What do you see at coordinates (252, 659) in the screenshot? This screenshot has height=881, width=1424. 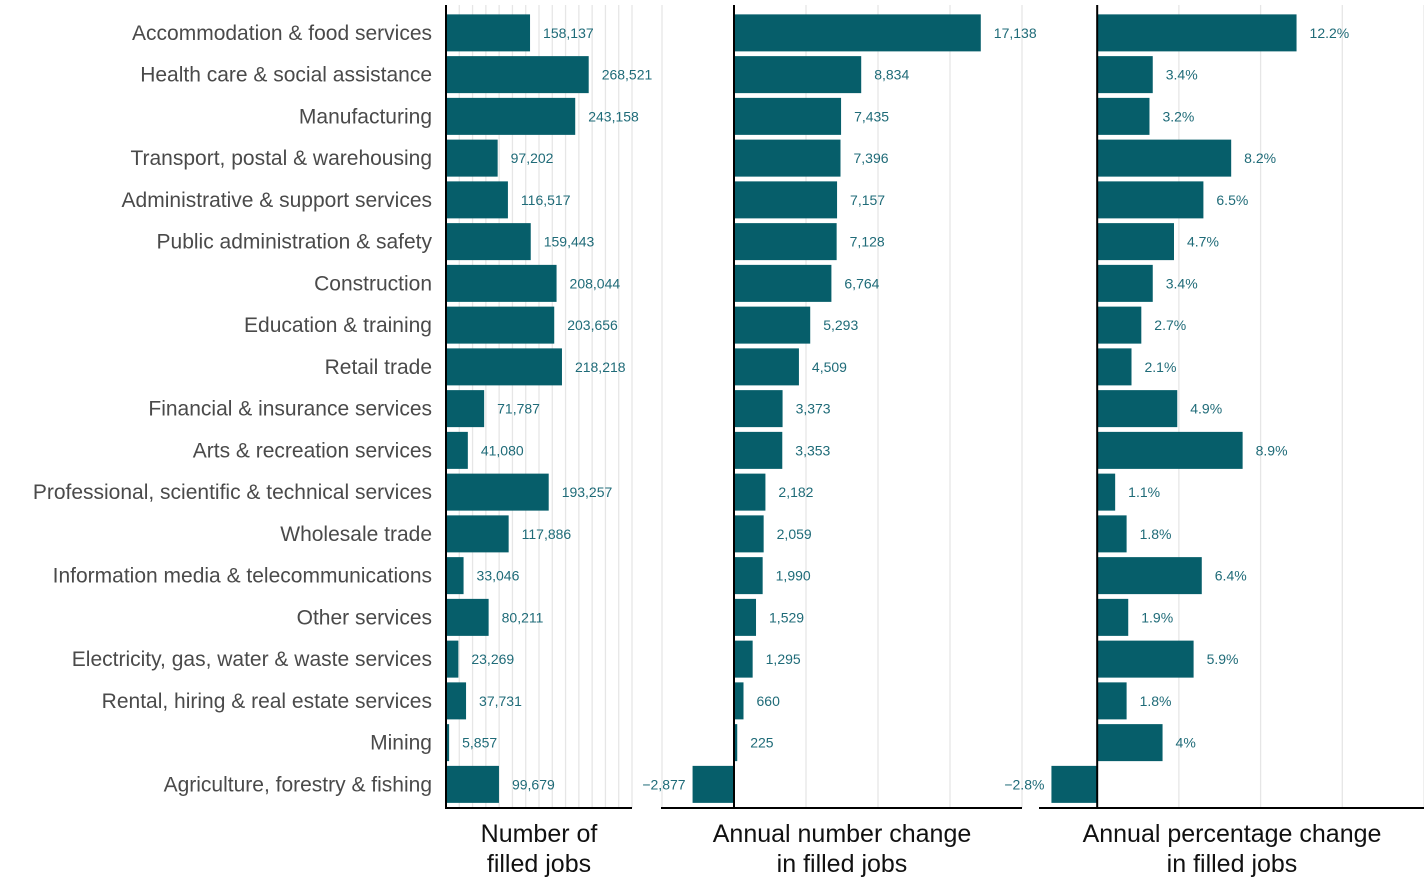 I see `category-label: Electricity, gas, water & waste services` at bounding box center [252, 659].